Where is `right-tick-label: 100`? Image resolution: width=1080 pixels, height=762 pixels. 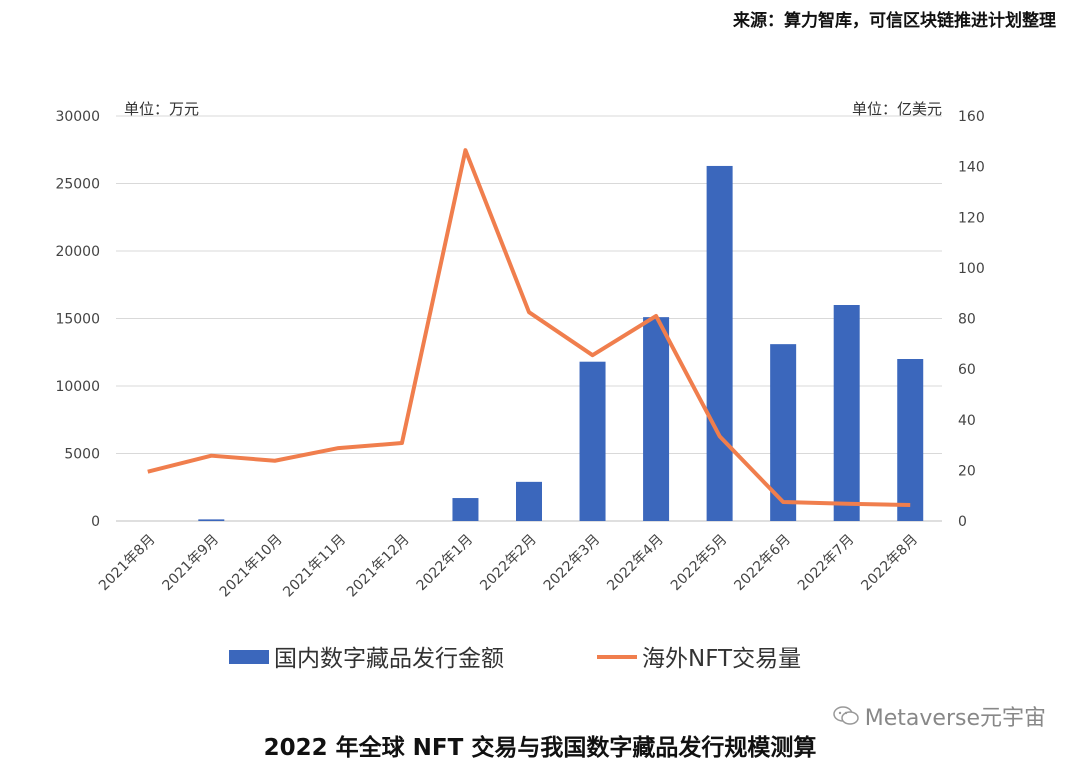 right-tick-label: 100 is located at coordinates (971, 269).